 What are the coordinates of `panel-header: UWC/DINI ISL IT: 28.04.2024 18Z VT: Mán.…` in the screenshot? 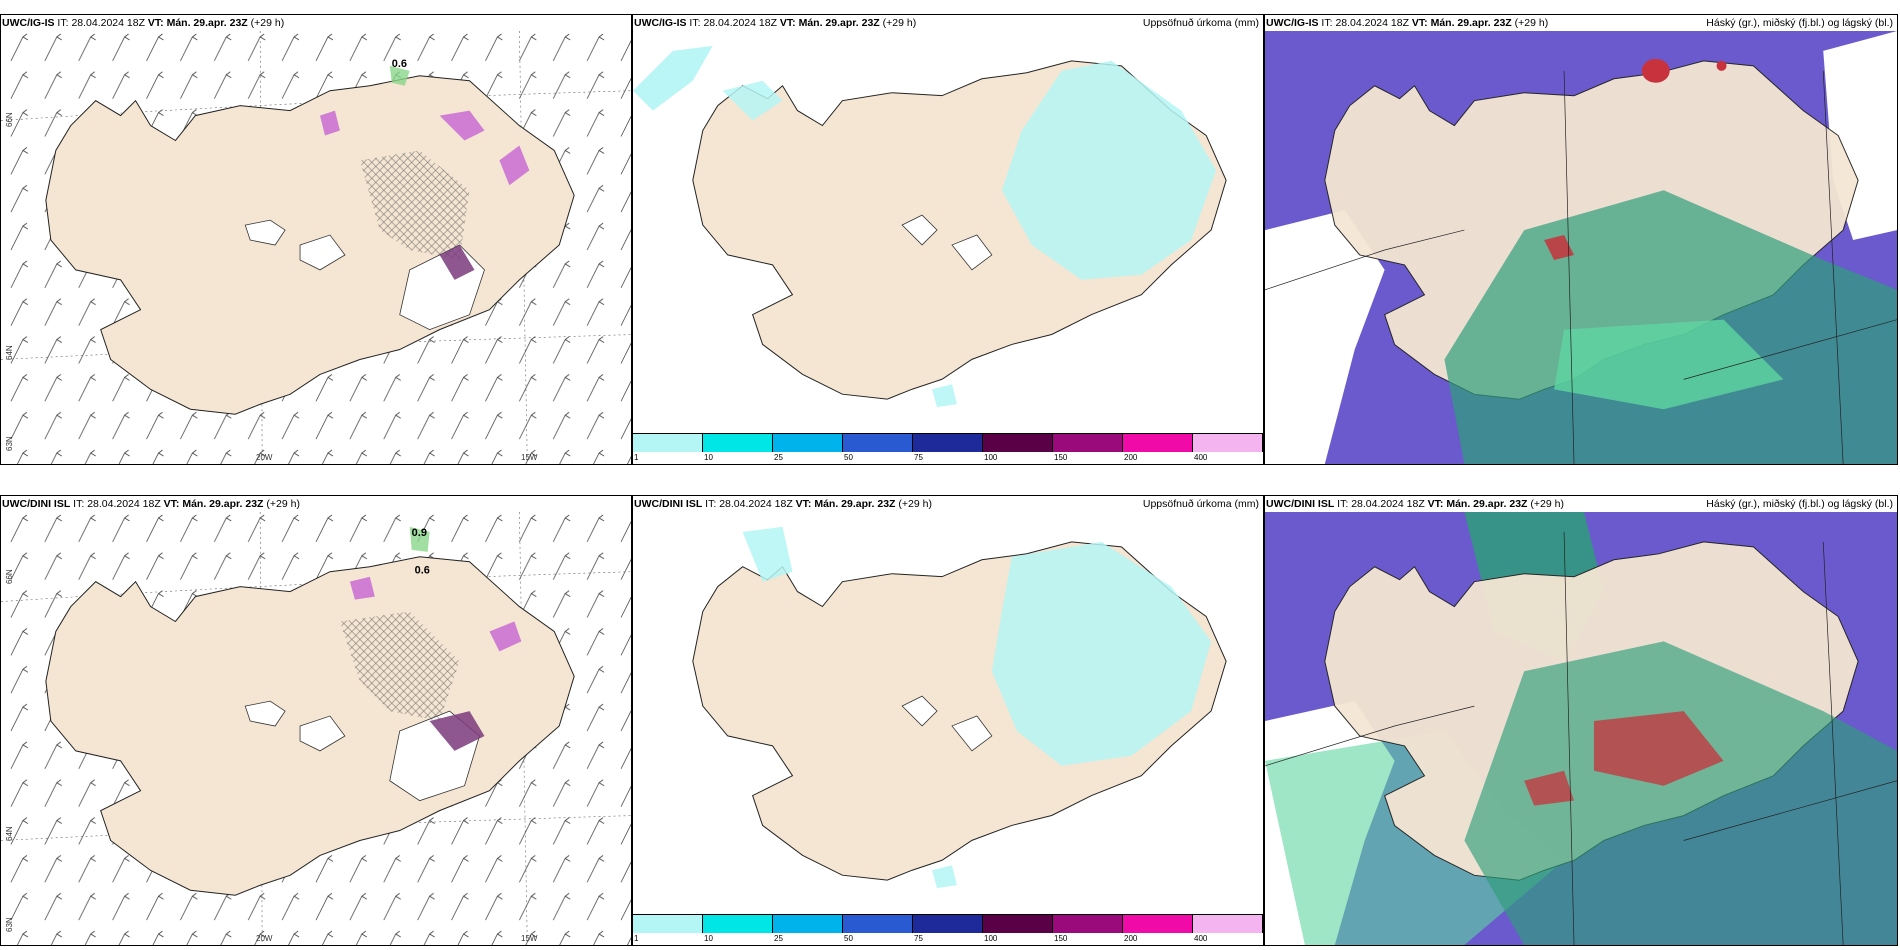 It's located at (783, 504).